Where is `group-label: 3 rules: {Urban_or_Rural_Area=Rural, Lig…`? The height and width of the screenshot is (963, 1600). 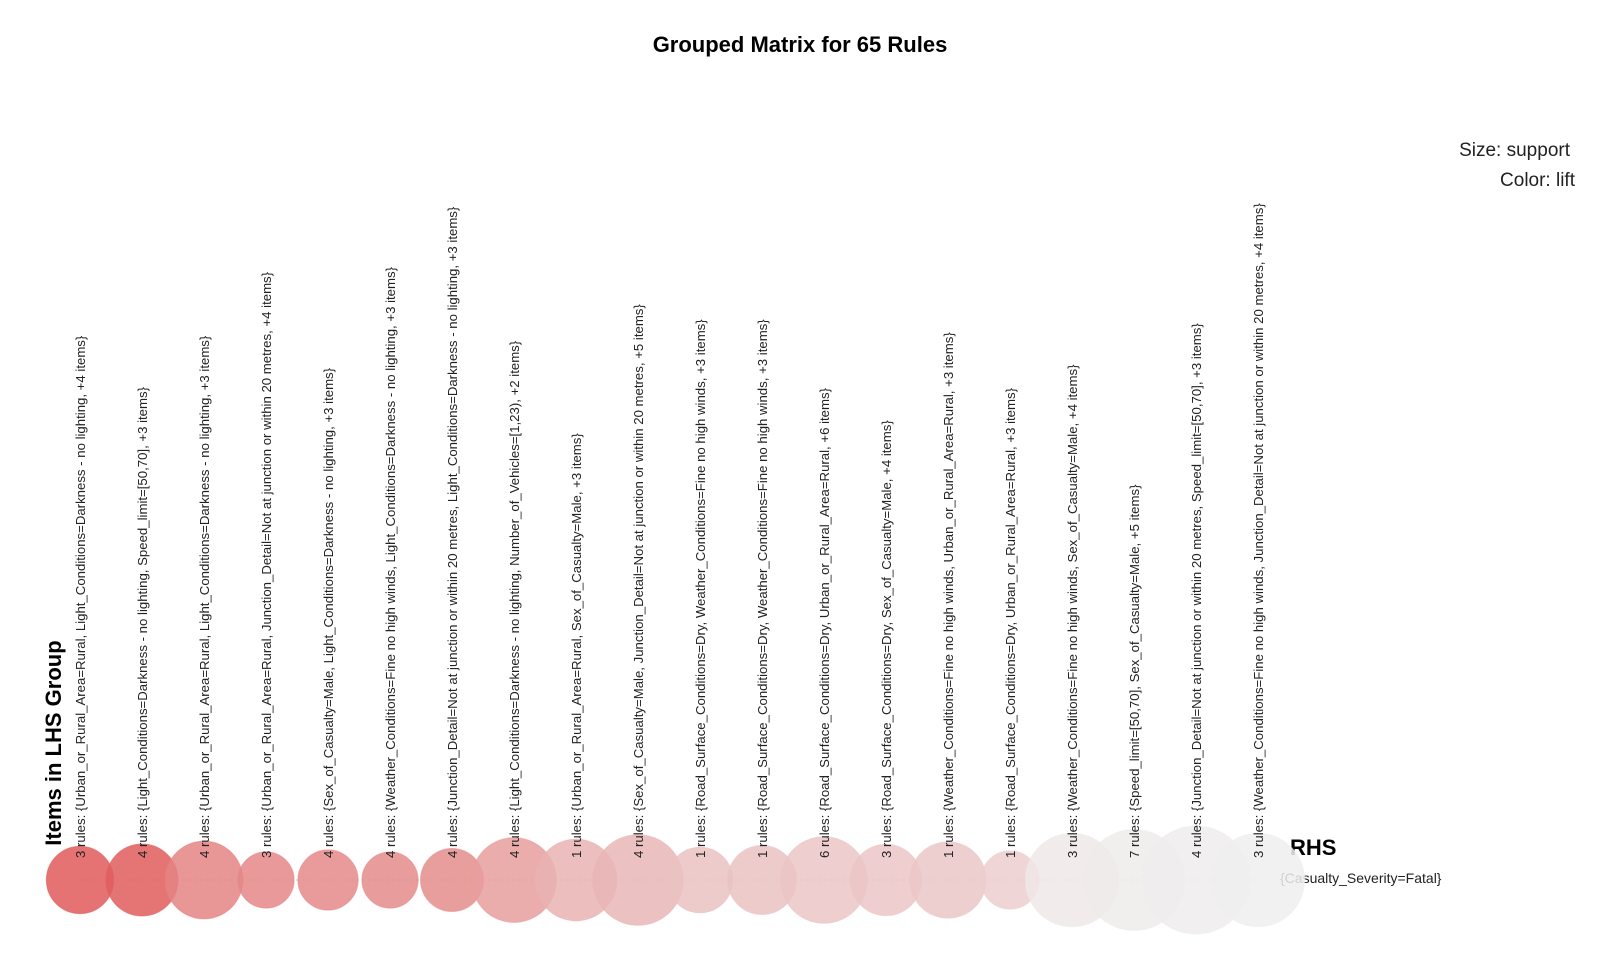
group-label: 3 rules: {Urban_or_Rural_Area=Rural, Lig… is located at coordinates (80, 596).